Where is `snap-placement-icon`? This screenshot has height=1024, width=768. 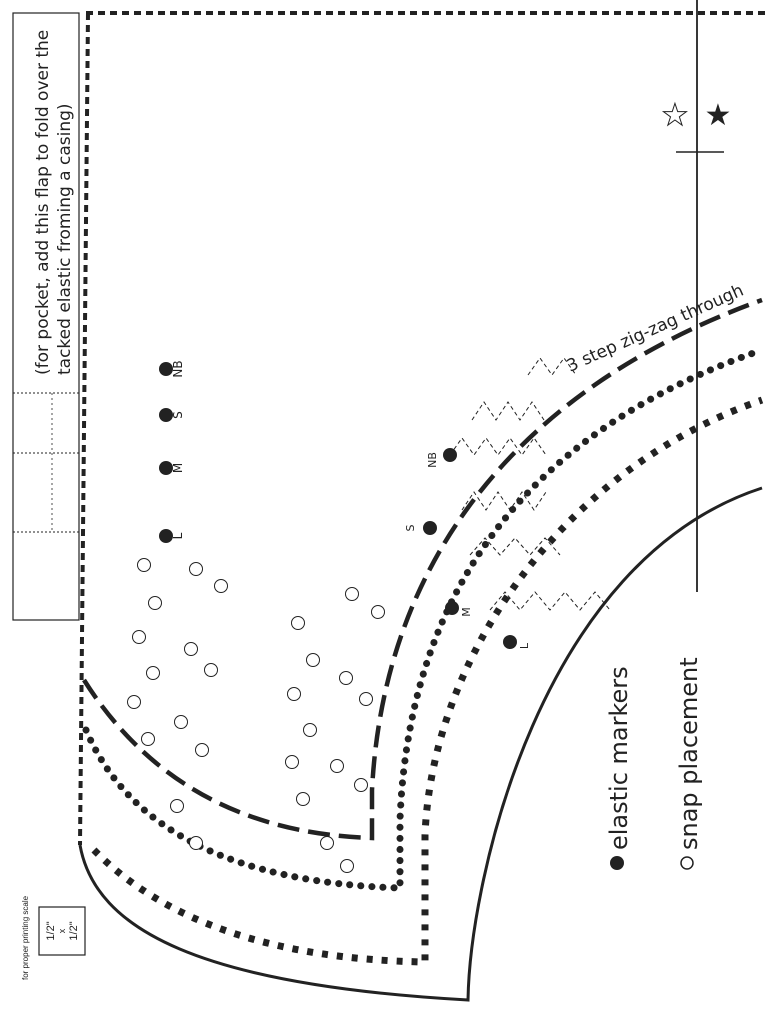
snap-placement-icon is located at coordinates (687, 863).